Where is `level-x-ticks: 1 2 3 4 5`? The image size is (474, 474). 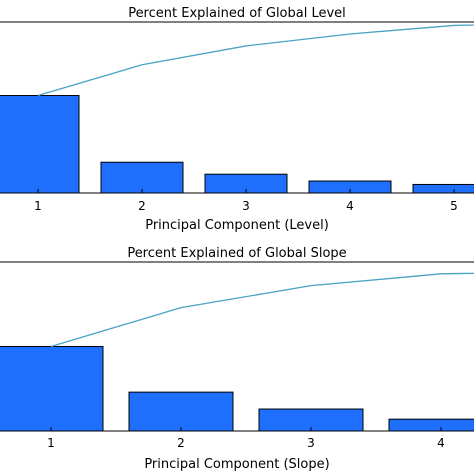
level-x-ticks: 1 2 3 4 5 is located at coordinates (246, 201).